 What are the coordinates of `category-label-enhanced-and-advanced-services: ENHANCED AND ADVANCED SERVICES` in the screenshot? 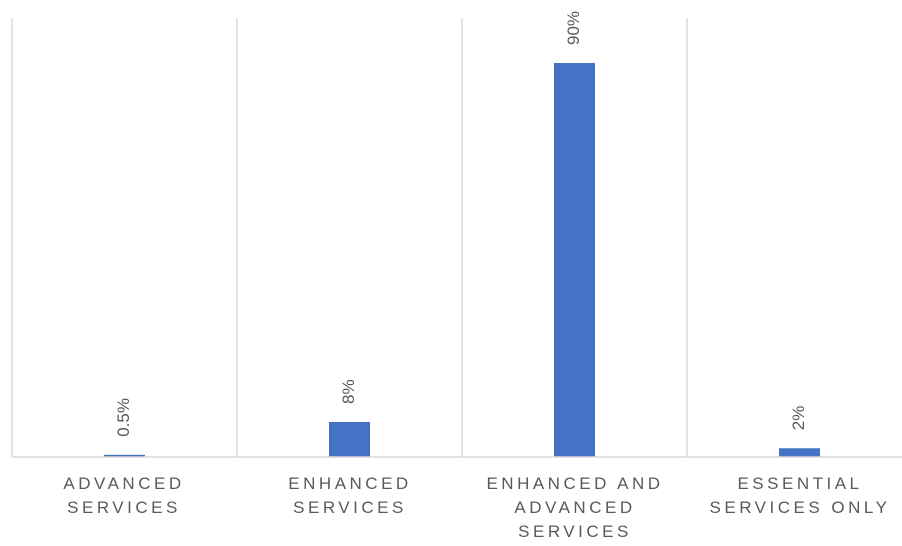 It's located at (575, 508).